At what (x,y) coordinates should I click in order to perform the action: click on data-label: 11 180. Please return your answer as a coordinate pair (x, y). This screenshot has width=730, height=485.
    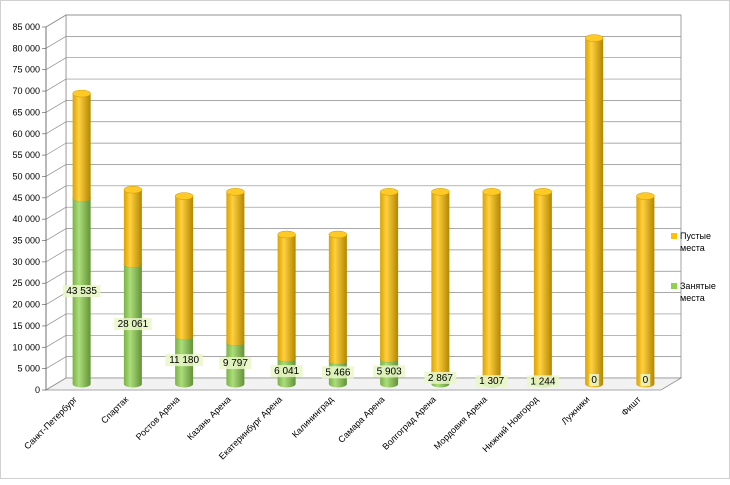
    Looking at the image, I should click on (184, 360).